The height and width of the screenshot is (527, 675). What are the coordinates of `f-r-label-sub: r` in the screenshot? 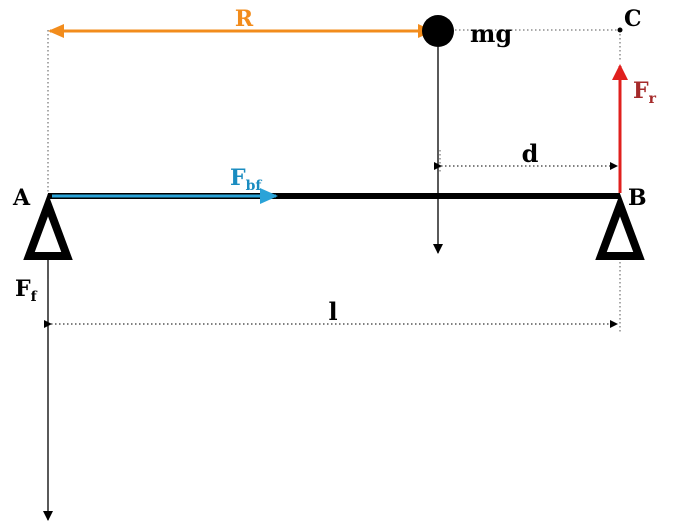 It's located at (653, 99).